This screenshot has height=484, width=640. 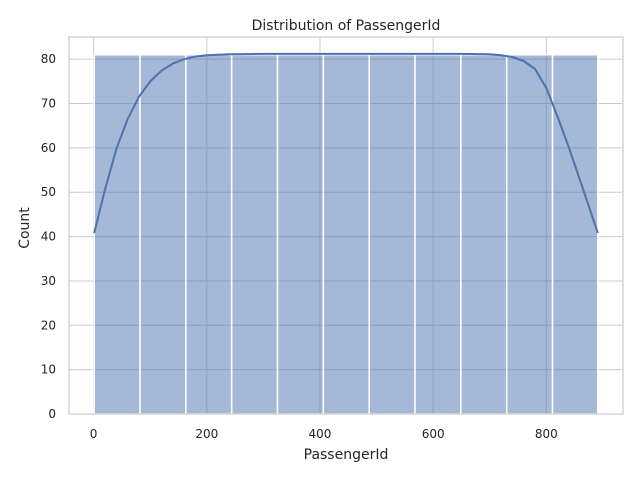 What do you see at coordinates (52, 414) in the screenshot?
I see `y-tick-label: 0` at bounding box center [52, 414].